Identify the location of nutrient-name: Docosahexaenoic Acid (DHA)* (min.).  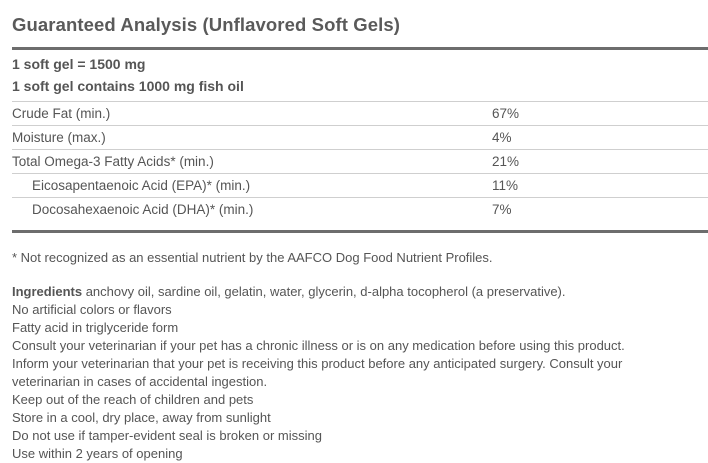
(143, 209).